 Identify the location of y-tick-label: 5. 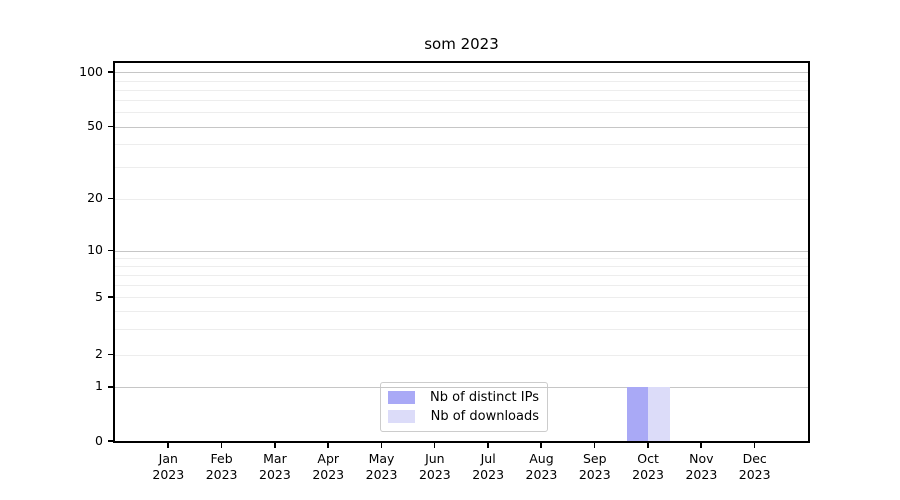
(99, 296).